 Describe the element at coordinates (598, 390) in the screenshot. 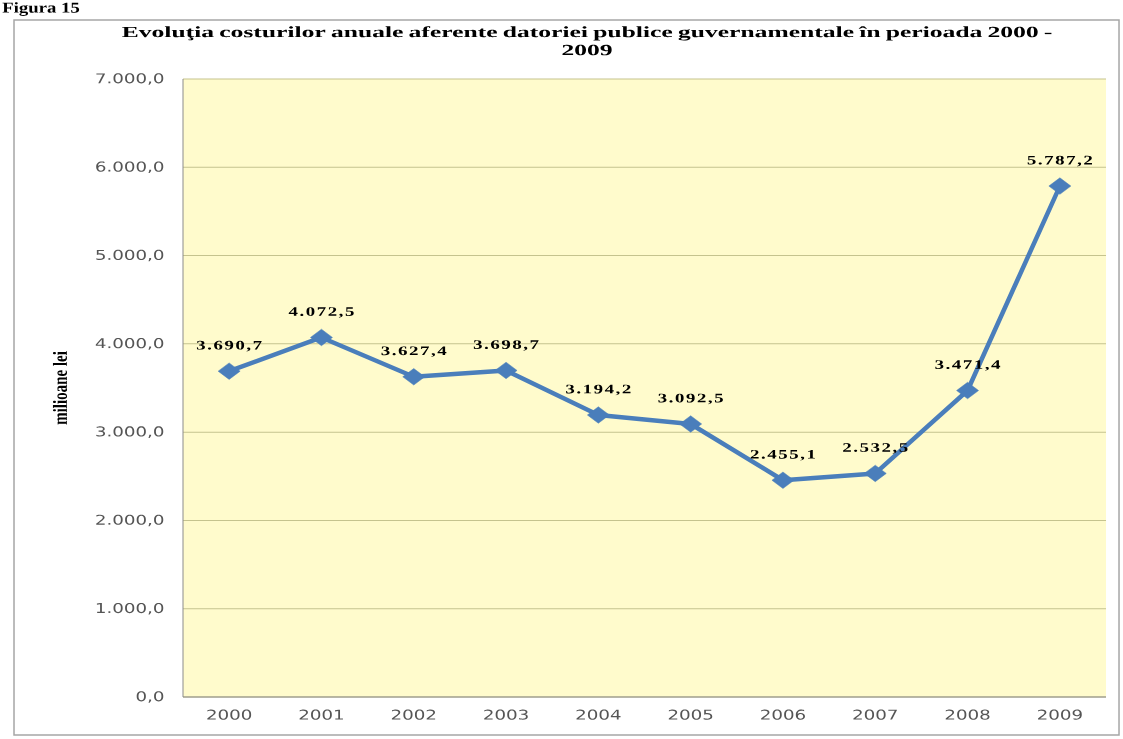

I see `data-label: 3.194,2` at that location.